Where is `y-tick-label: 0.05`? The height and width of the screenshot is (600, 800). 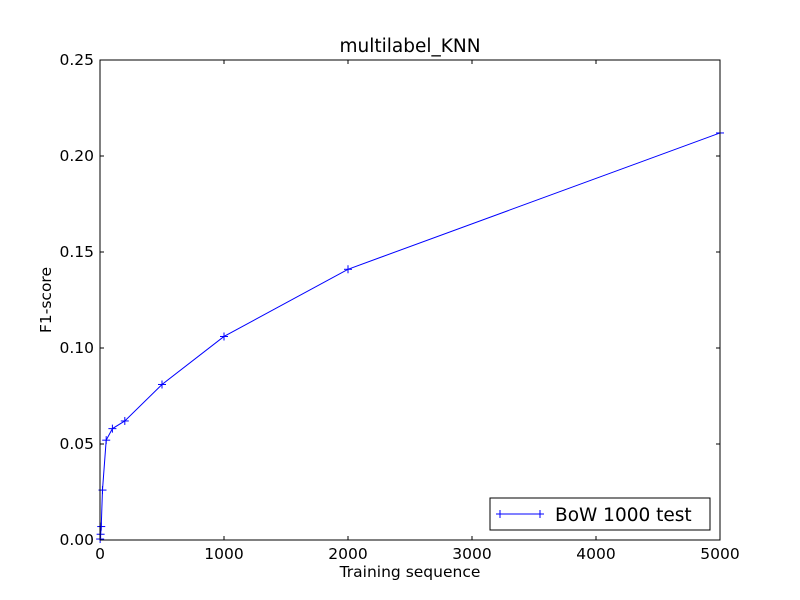
y-tick-label: 0.05 is located at coordinates (76, 444).